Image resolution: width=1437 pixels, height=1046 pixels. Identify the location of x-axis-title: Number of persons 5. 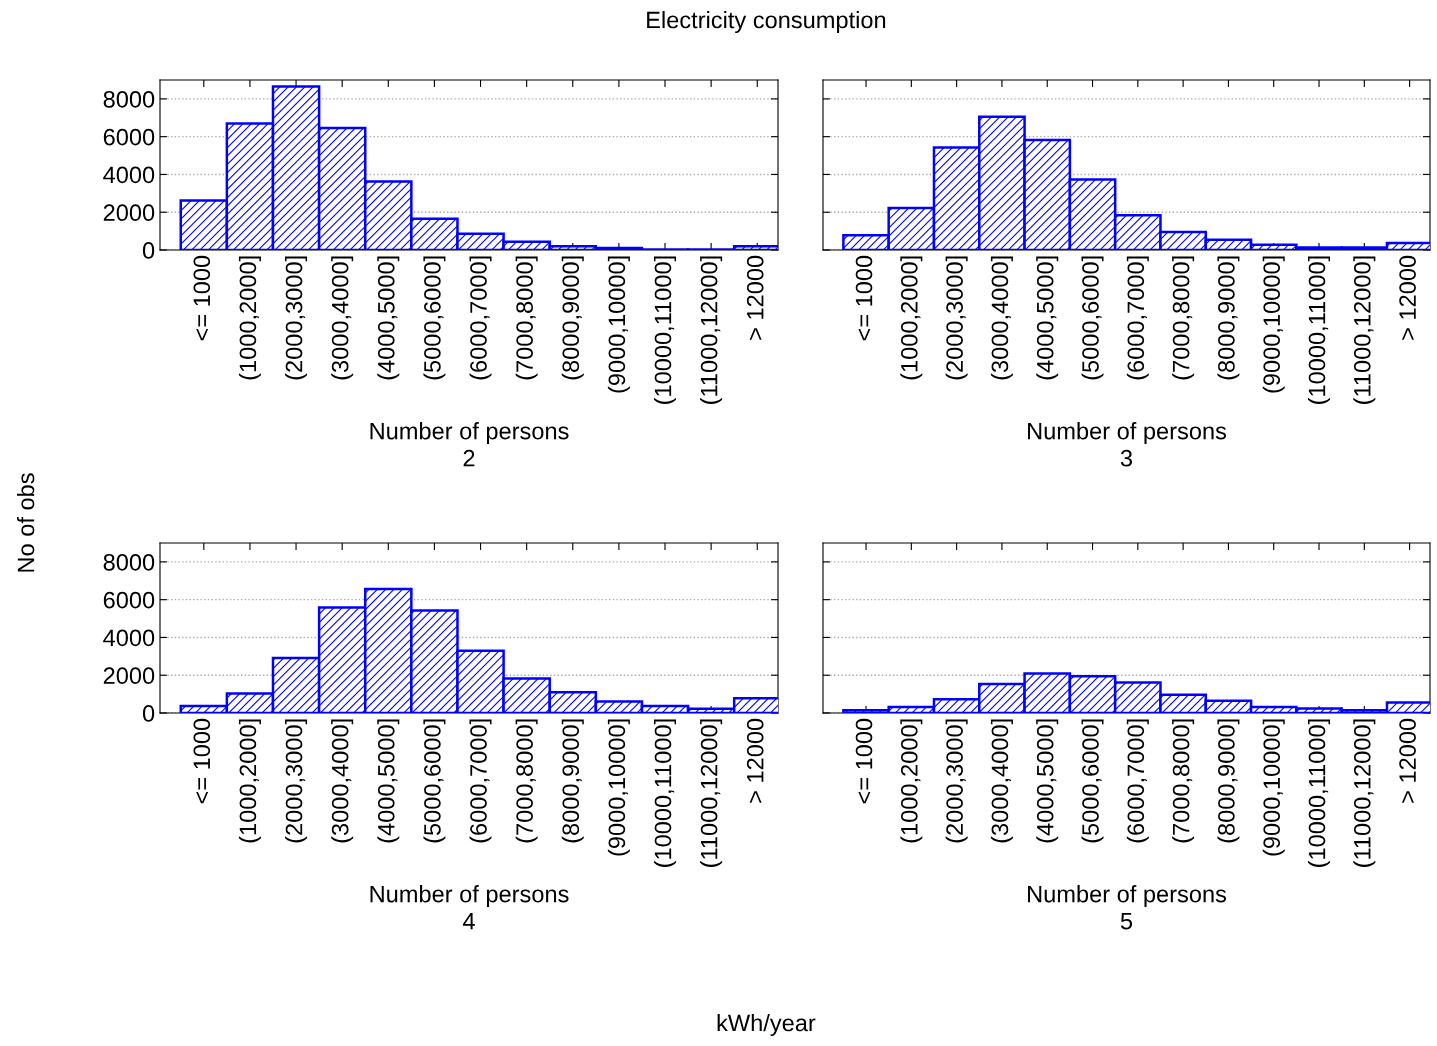
(1127, 907).